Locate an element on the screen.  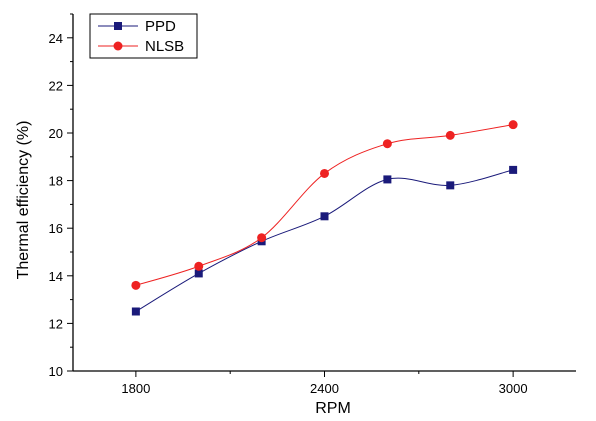
y-tick-label: 10 is located at coordinates (56, 371).